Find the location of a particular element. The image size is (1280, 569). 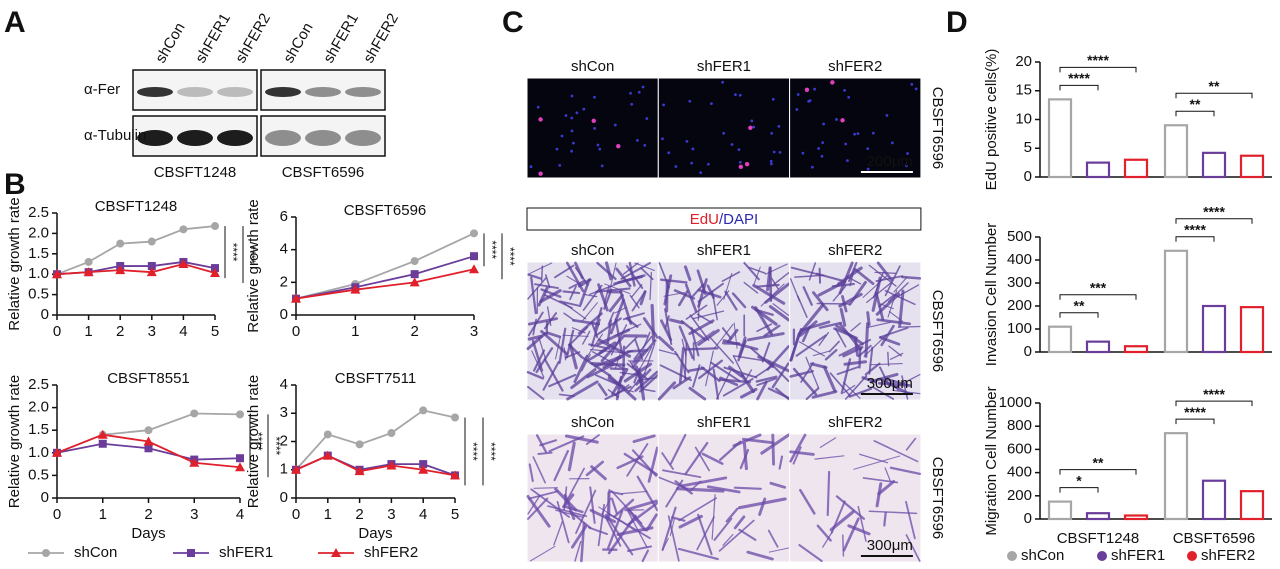

cell-line: CBSFT6596 is located at coordinates (937, 331).